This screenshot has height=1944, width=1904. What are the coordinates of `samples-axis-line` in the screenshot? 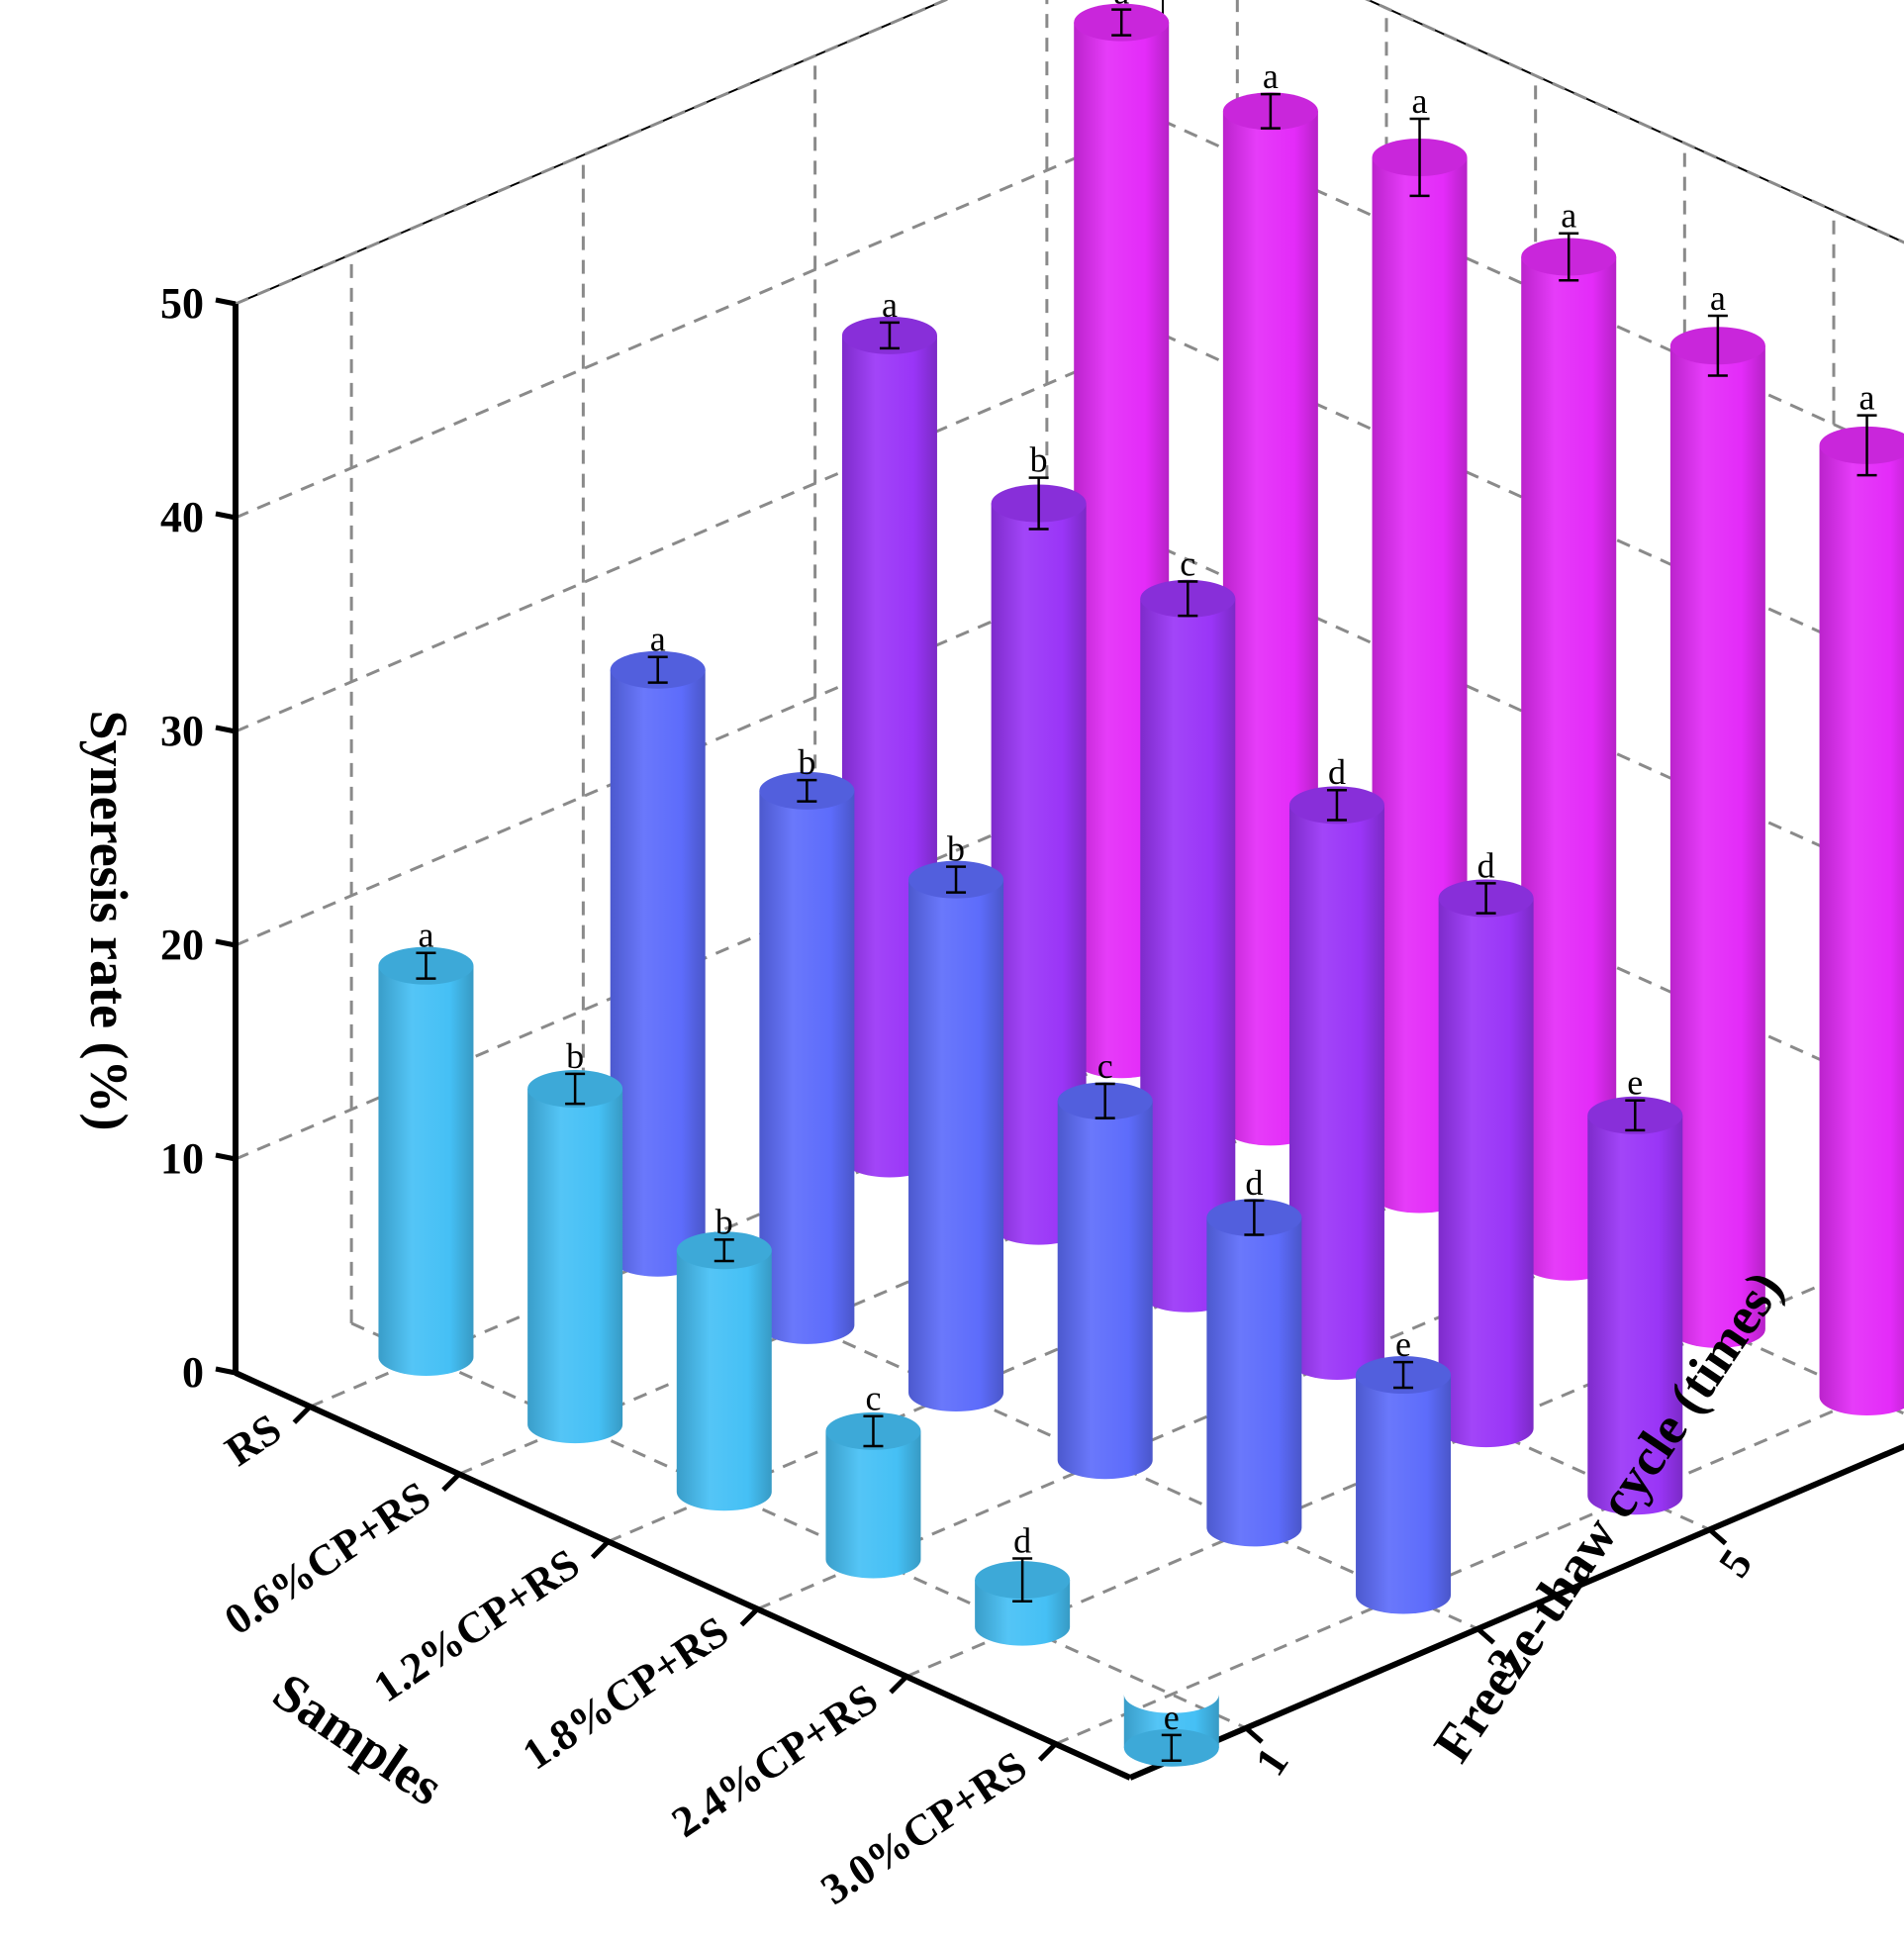 It's located at (683, 1575).